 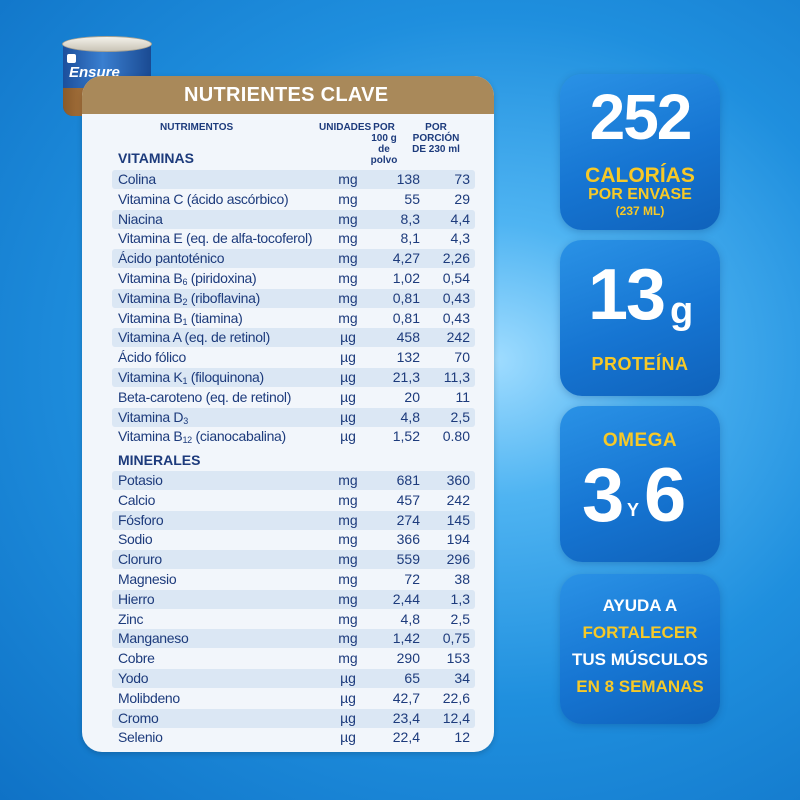 I want to click on nutrient-name: Colina, so click(x=137, y=179).